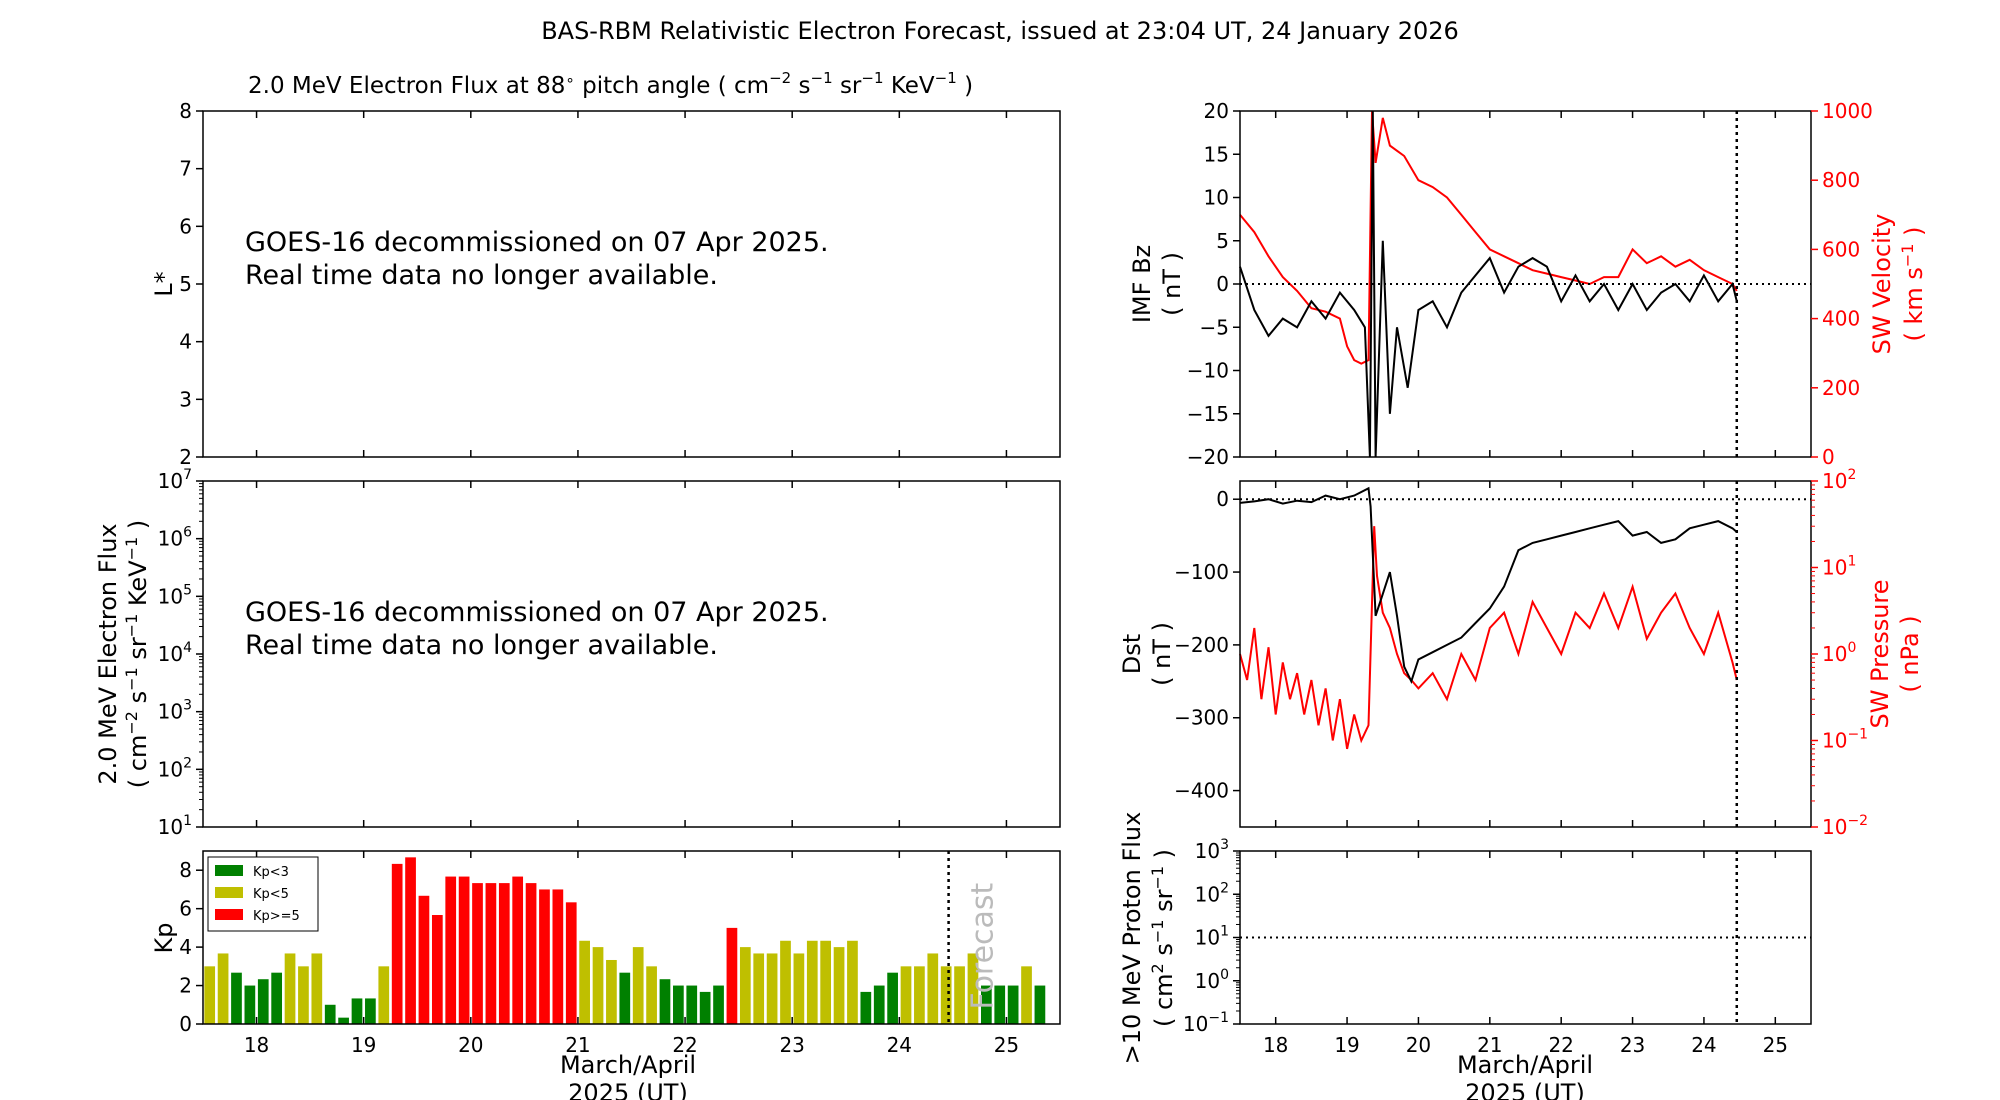 The height and width of the screenshot is (1100, 2000). Describe the element at coordinates (1212, 893) in the screenshot. I see `proton-y-tick-label: 10²` at that location.